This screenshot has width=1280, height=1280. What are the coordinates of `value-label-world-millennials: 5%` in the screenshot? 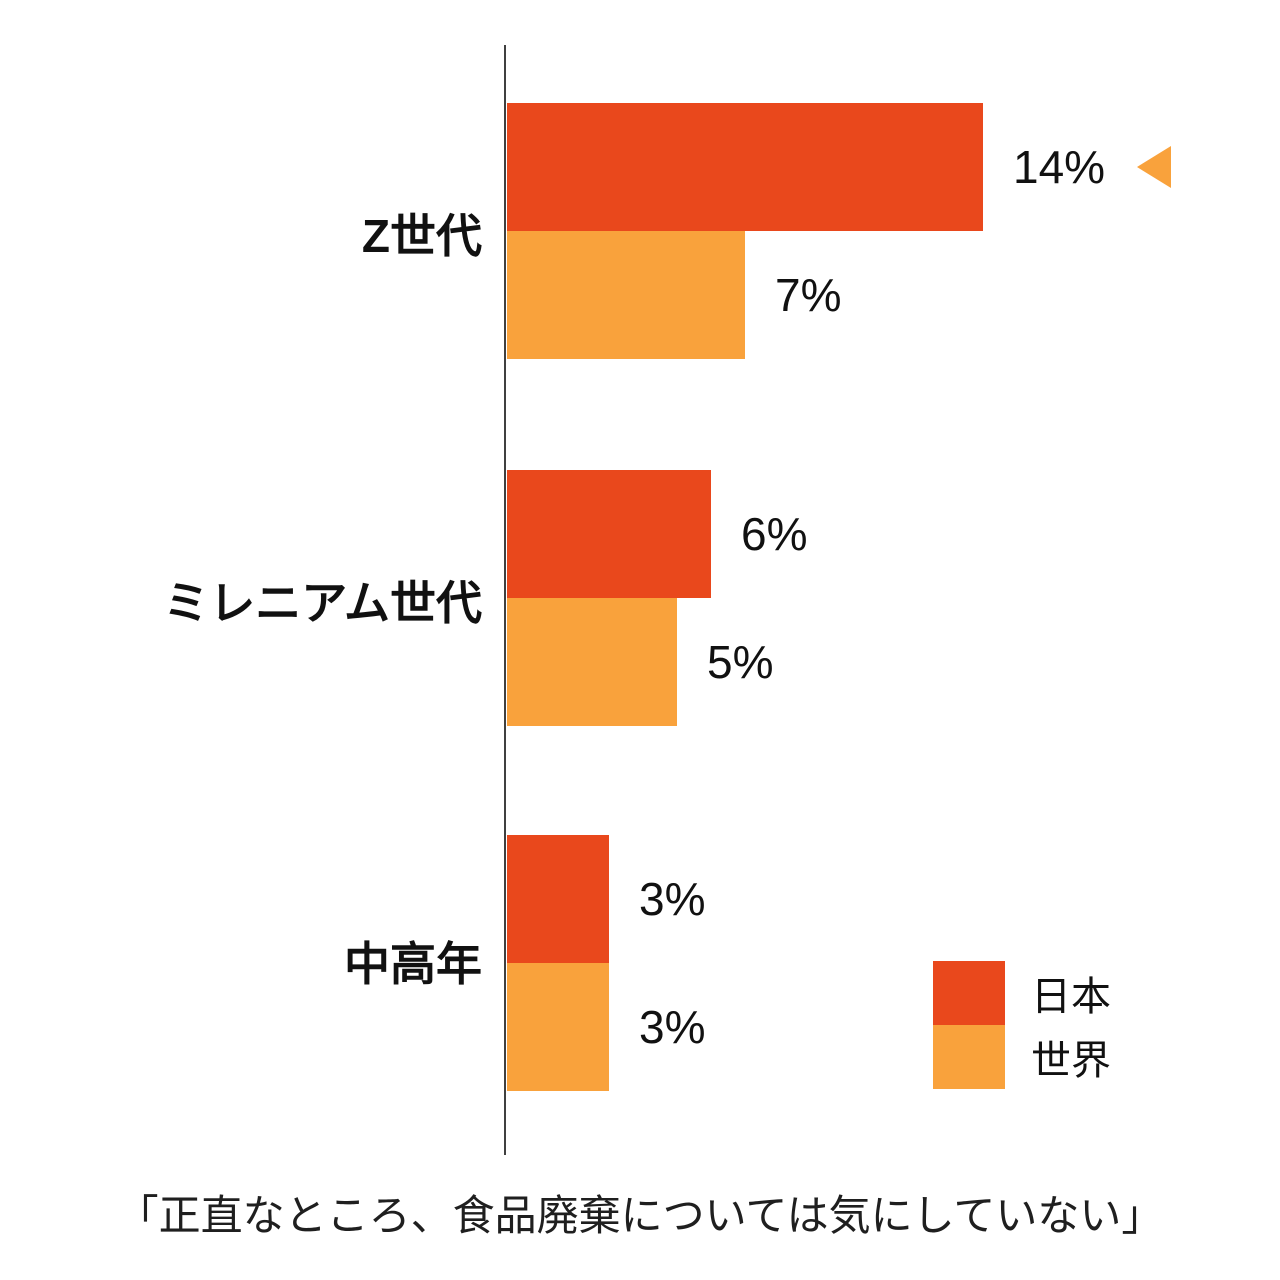 It's located at (740, 662).